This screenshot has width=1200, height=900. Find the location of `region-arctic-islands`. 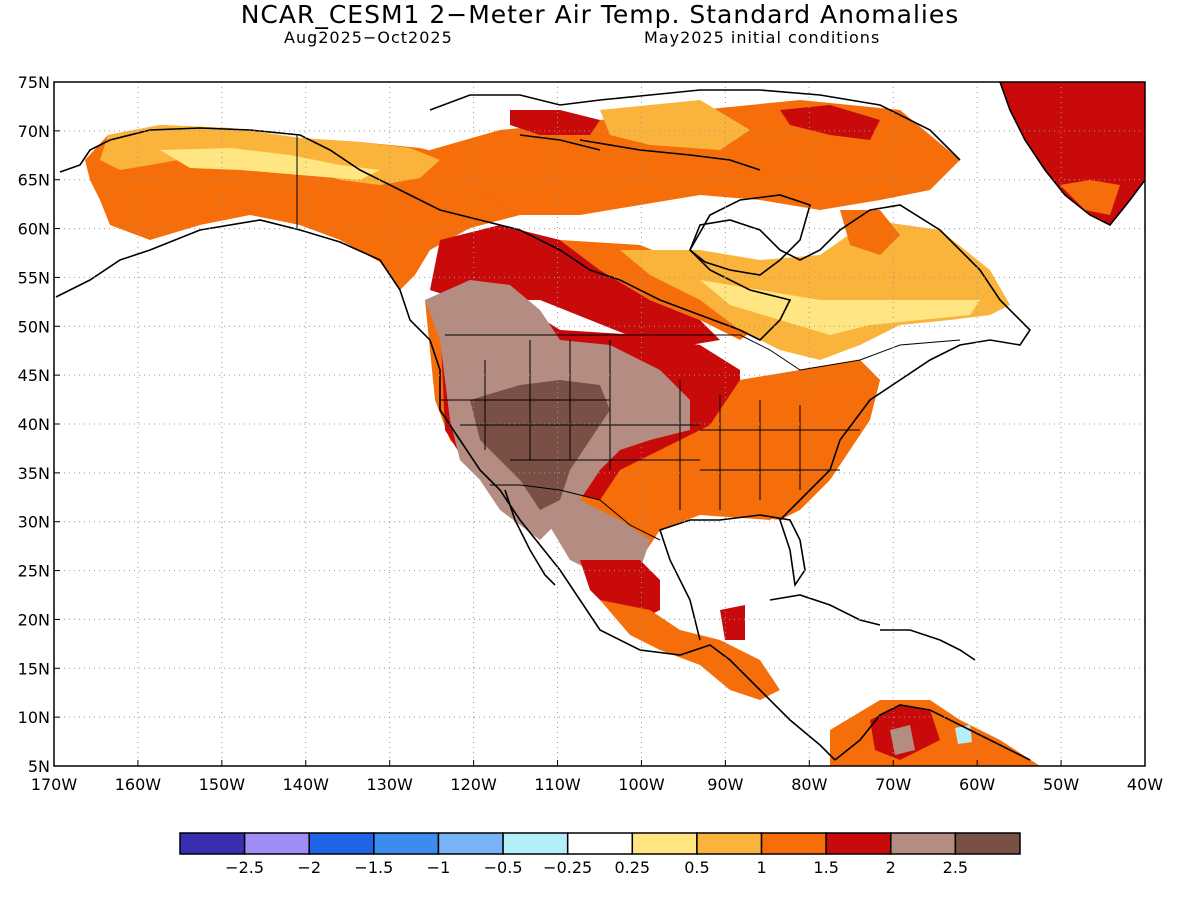

region-arctic-islands is located at coordinates (555, 122).